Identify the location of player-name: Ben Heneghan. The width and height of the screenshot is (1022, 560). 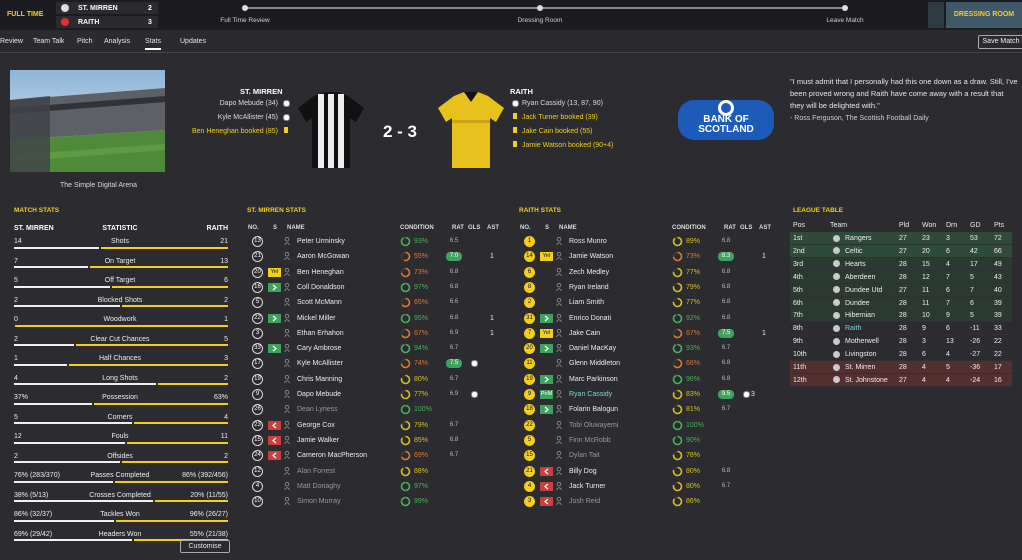
(320, 272).